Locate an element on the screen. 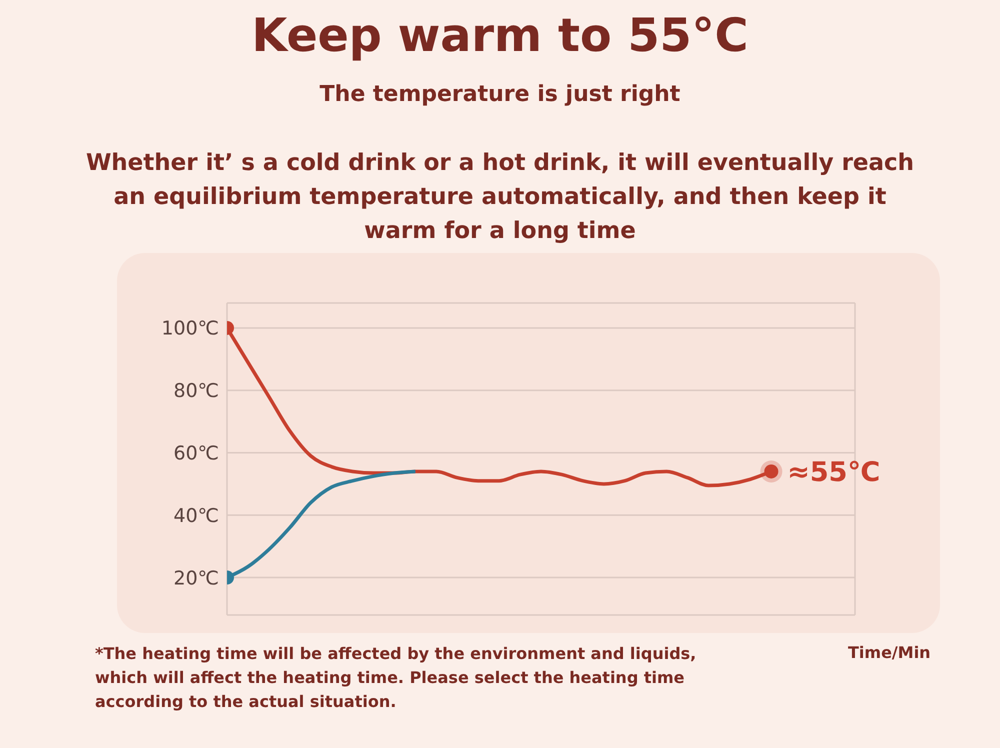 This screenshot has width=1000, height=748. chart-subtitle: The temperature is just right is located at coordinates (500, 94).